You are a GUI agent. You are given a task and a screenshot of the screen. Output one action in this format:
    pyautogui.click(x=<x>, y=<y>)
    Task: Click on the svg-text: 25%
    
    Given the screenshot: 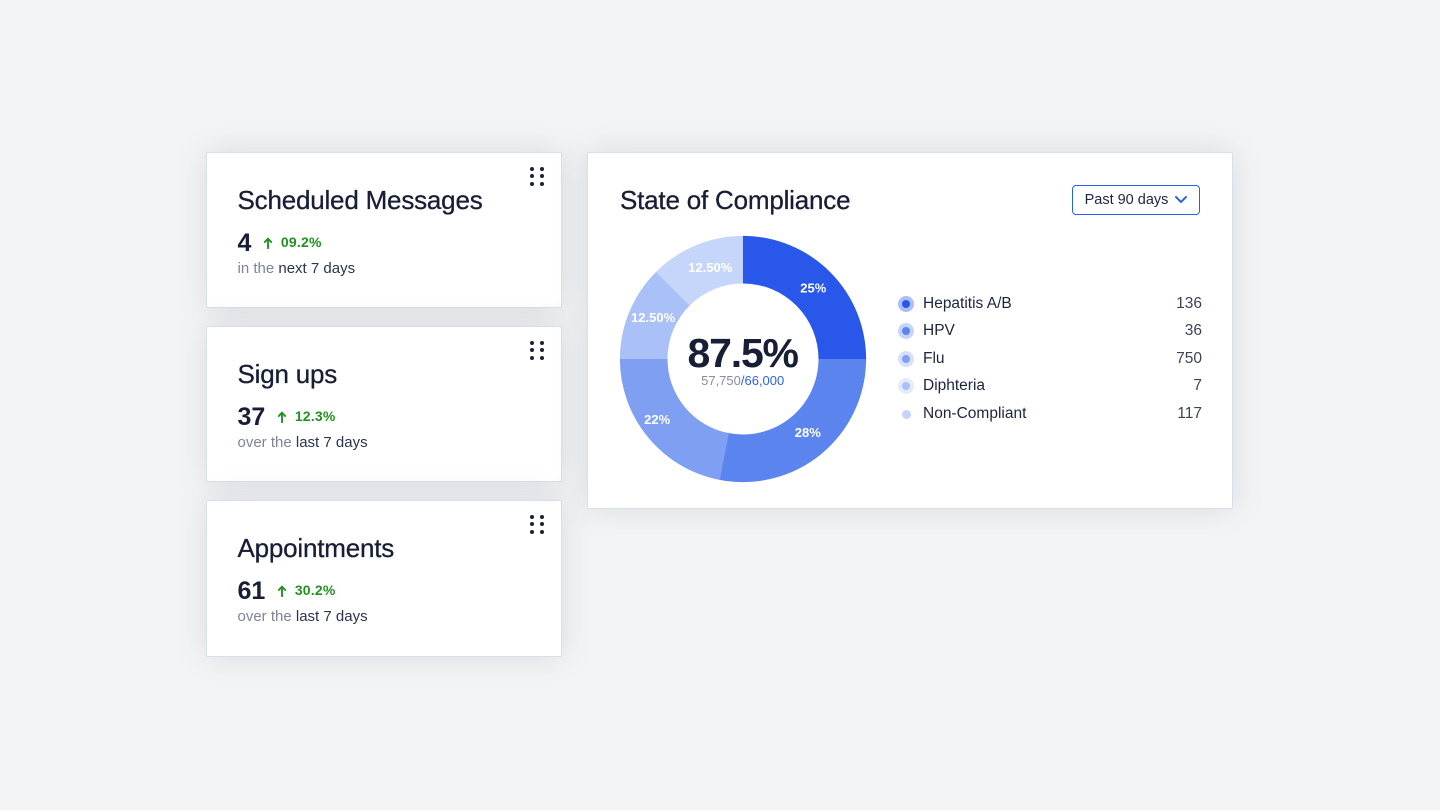 What is the action you would take?
    pyautogui.click(x=813, y=287)
    